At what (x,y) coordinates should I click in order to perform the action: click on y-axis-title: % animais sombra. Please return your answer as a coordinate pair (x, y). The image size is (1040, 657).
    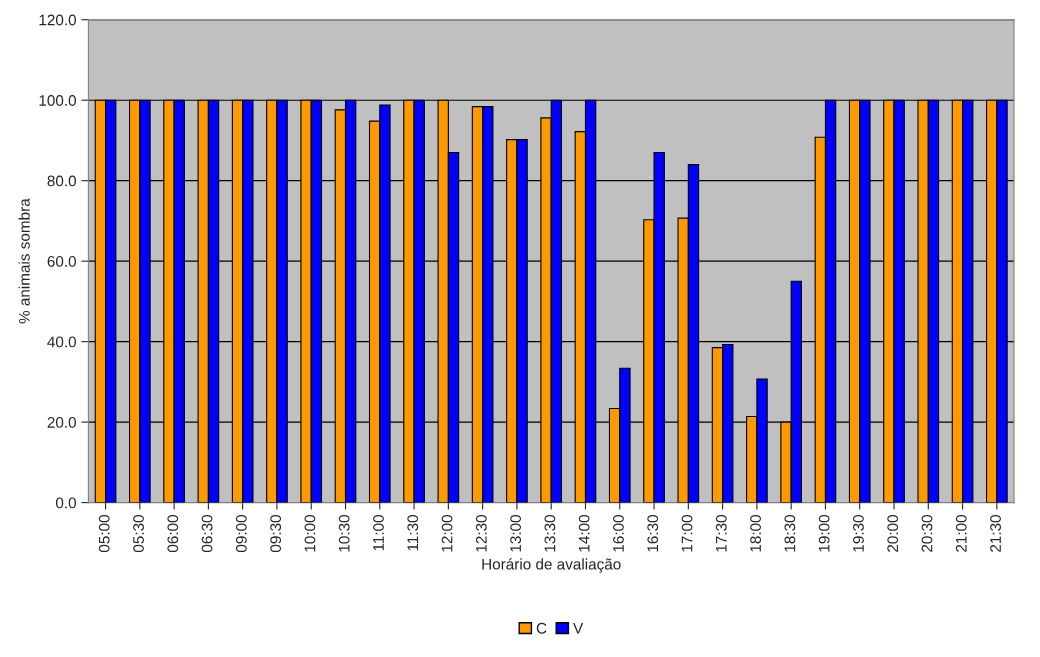
    Looking at the image, I should click on (24, 261).